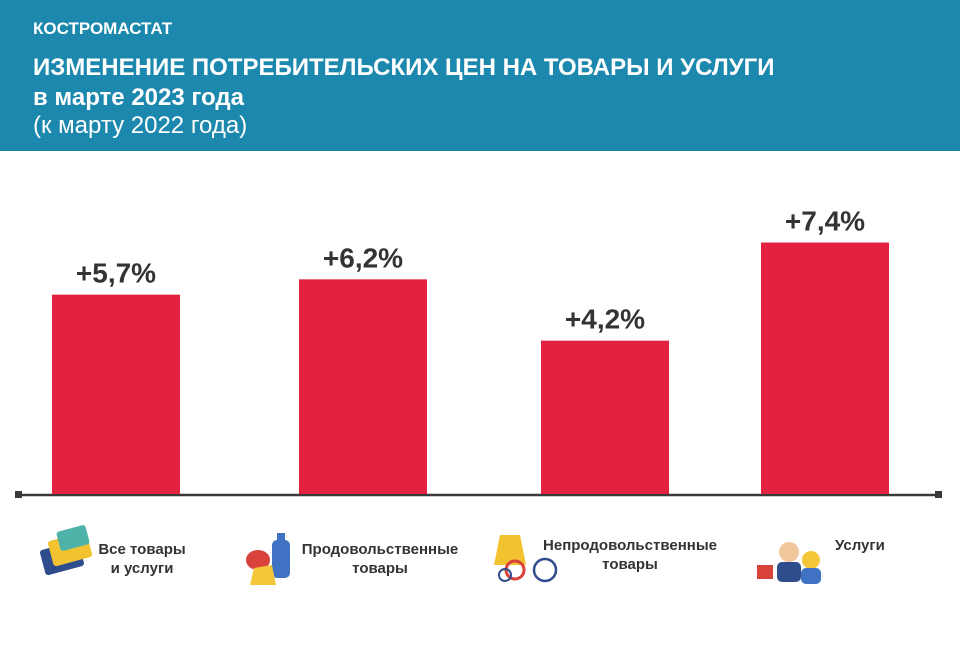 This screenshot has height=670, width=960. I want to click on category-label: Непродовольственные товары, so click(630, 555).